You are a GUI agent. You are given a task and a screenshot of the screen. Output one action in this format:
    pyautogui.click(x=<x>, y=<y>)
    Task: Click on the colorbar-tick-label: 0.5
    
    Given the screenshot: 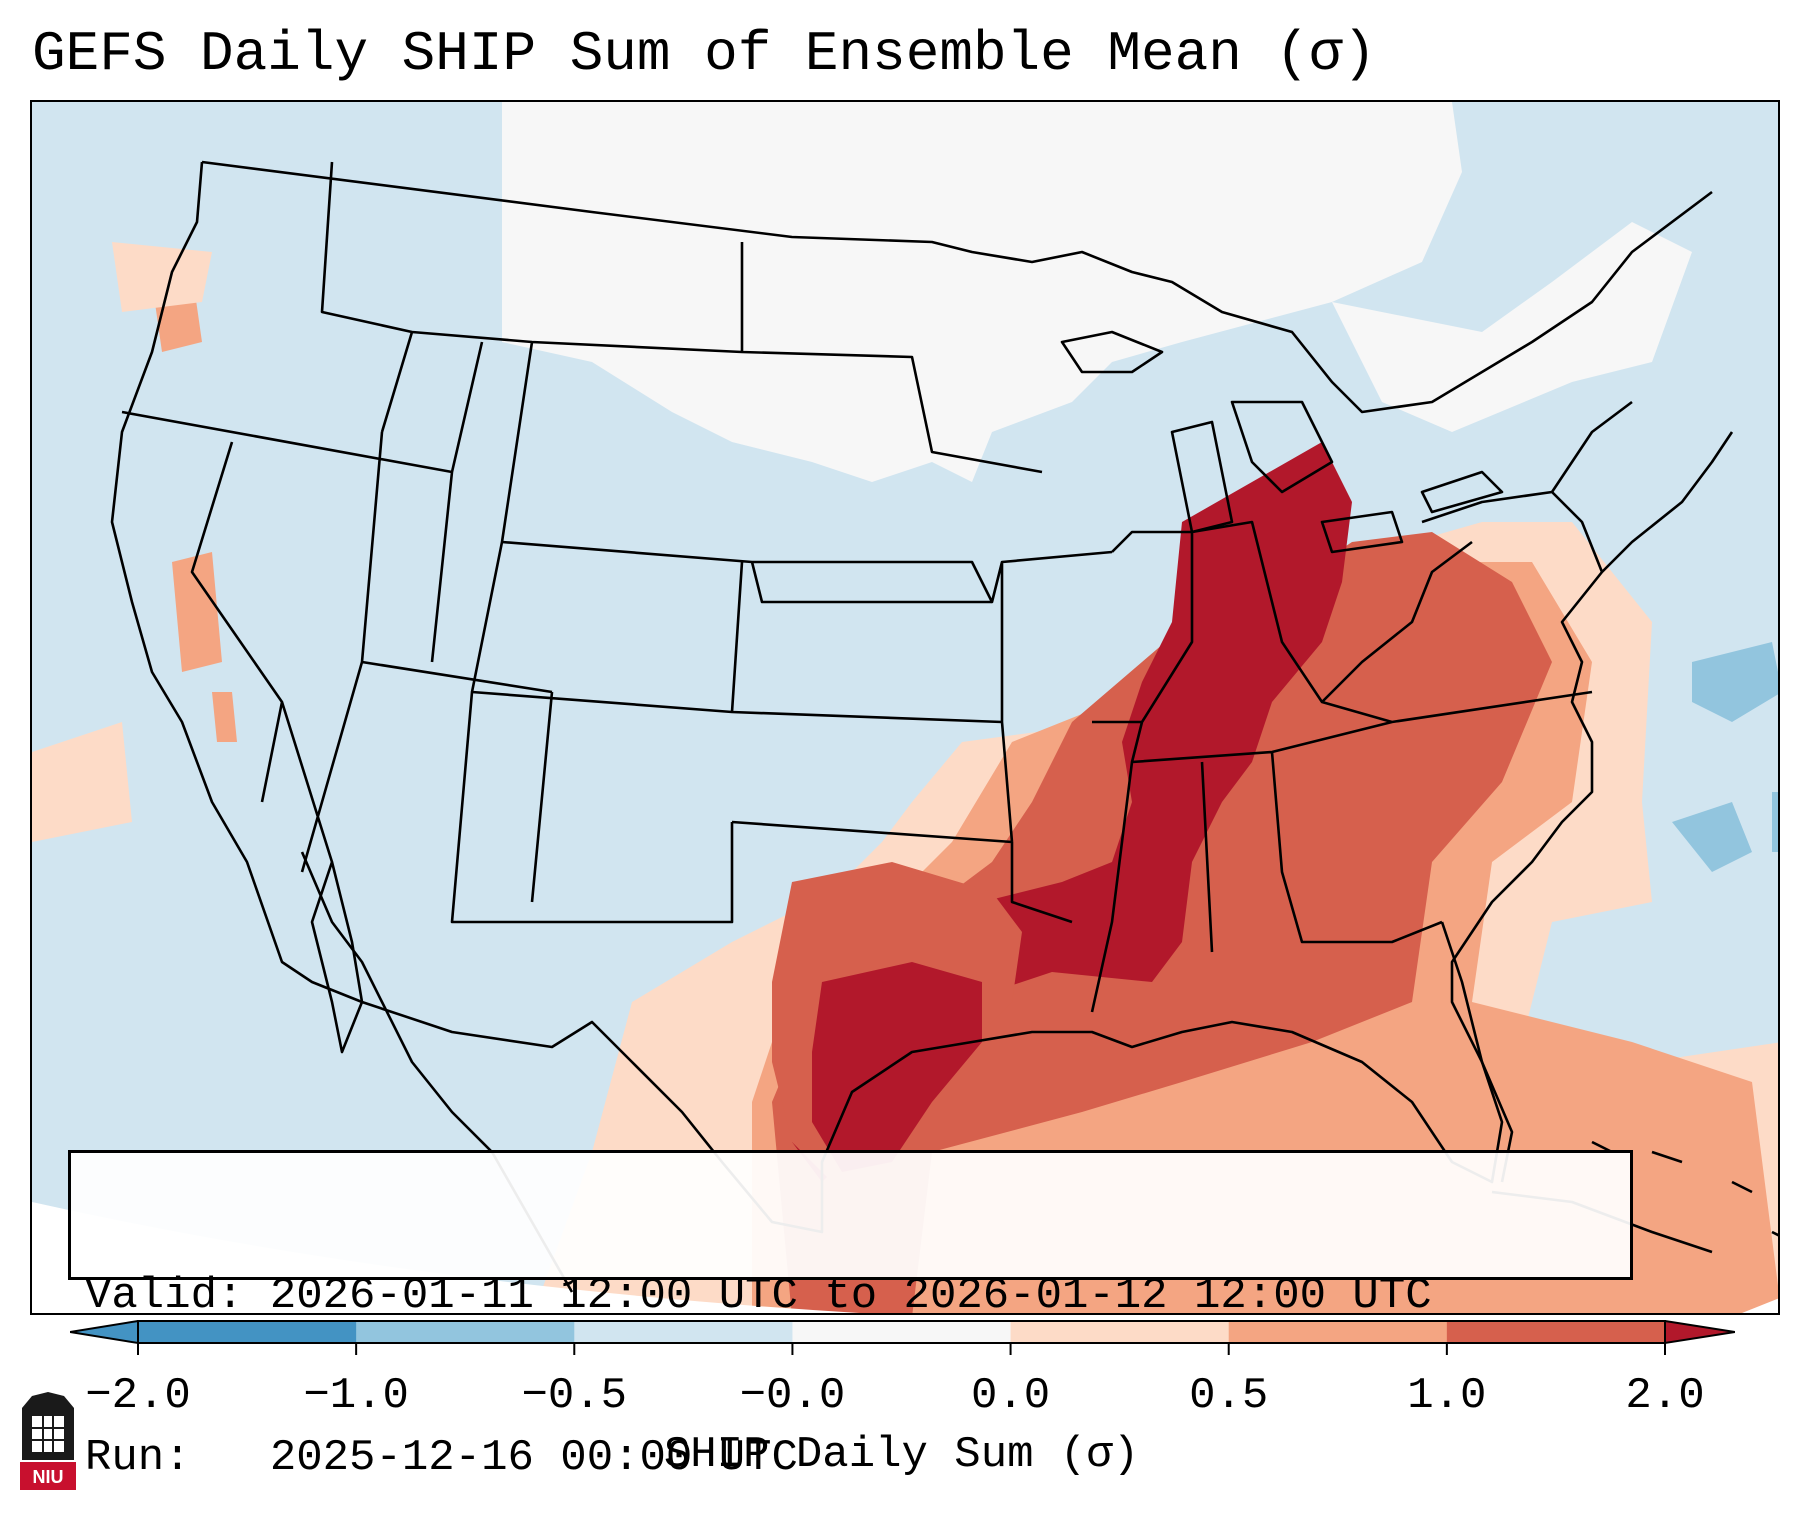 What is the action you would take?
    pyautogui.click(x=1229, y=1396)
    